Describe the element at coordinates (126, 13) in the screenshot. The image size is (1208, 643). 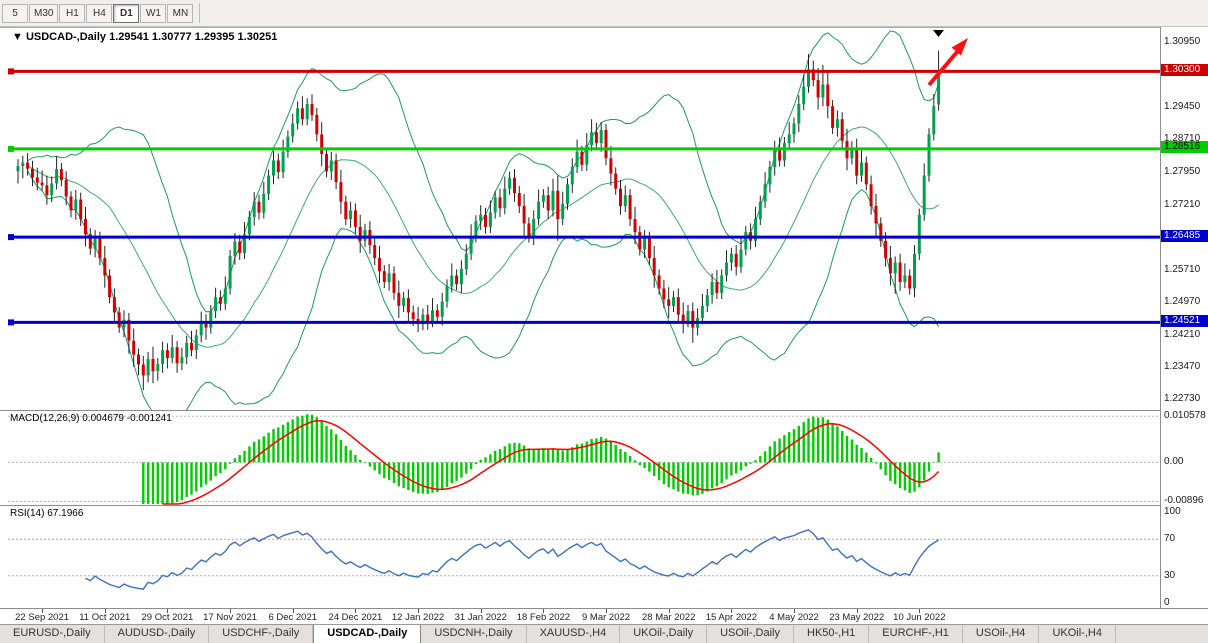
I see `timeframe-button-d1: D1` at that location.